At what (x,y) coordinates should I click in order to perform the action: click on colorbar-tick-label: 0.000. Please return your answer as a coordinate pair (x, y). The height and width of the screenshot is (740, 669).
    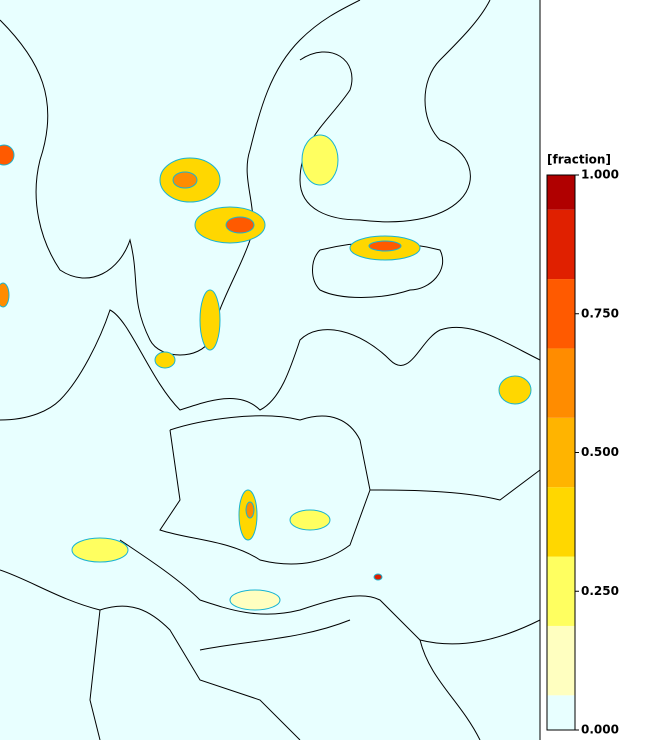
    Looking at the image, I should click on (600, 730).